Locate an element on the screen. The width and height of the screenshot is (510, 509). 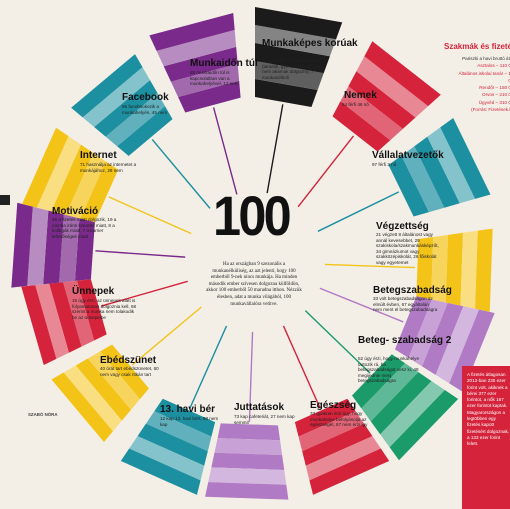
segment-title-motivacio: Motiváció is located at coordinates (75, 211).